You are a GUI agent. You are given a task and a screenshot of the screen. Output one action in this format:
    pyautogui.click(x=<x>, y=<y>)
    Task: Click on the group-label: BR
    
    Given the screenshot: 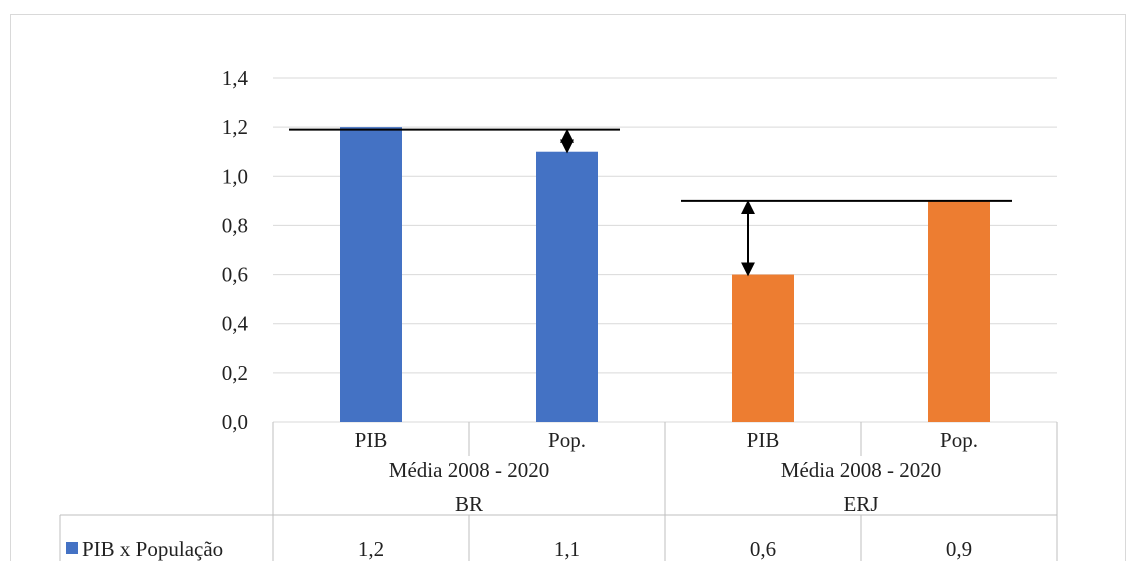 What is the action you would take?
    pyautogui.click(x=469, y=504)
    